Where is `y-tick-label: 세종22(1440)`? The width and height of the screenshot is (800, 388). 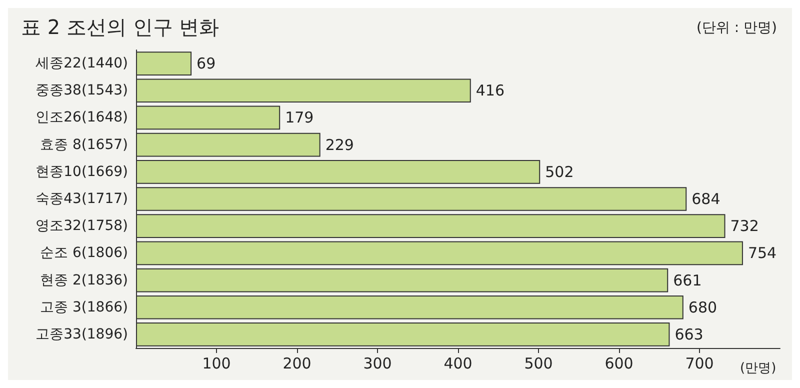 y-tick-label: 세종22(1440) is located at coordinates (82, 64).